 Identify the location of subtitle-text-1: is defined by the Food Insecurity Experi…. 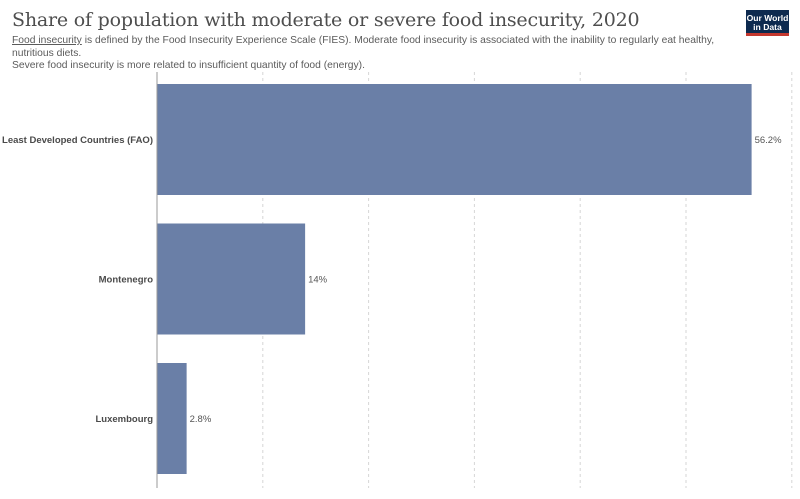
(363, 47).